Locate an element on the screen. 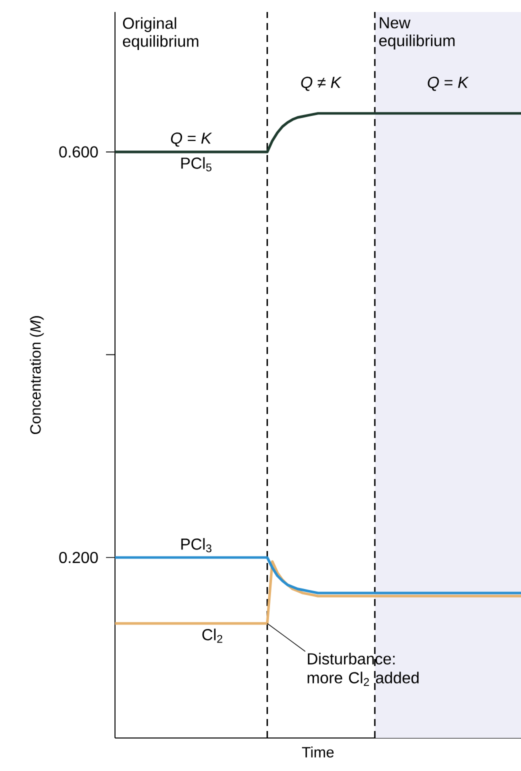 This screenshot has height=771, width=521. annotation: New equilibrium is located at coordinates (417, 33).